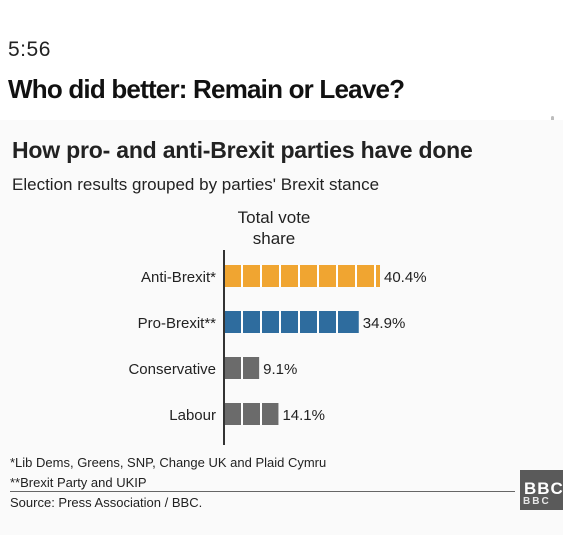  What do you see at coordinates (178, 277) in the screenshot?
I see `category-label-anti-brexit: Anti-Brexit*` at bounding box center [178, 277].